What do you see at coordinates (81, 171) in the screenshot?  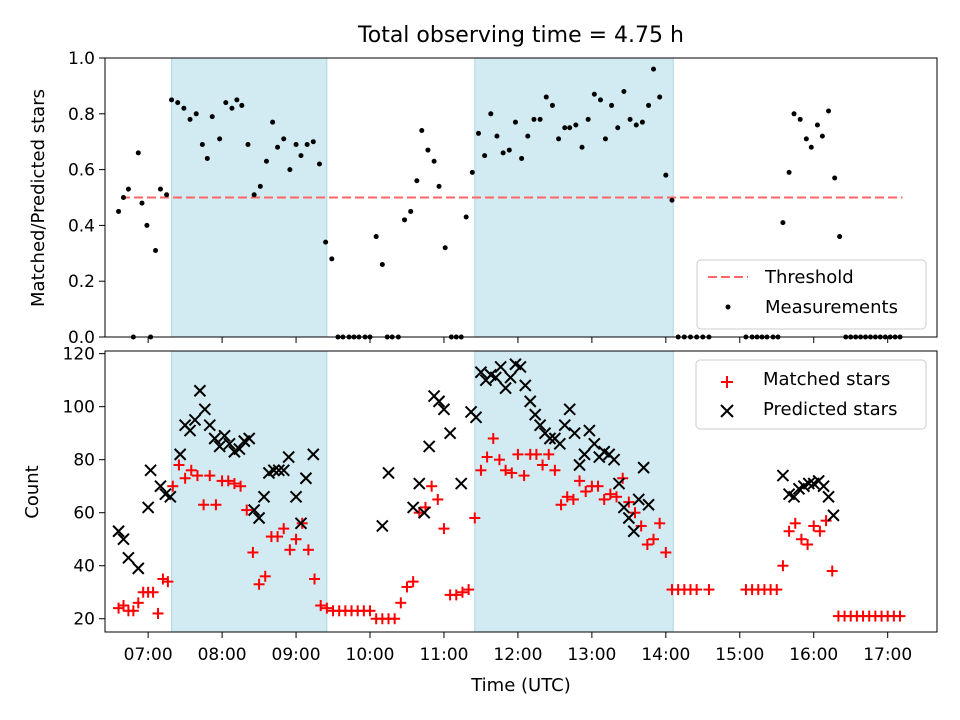 I see `y-tick-label: 0.6` at bounding box center [81, 171].